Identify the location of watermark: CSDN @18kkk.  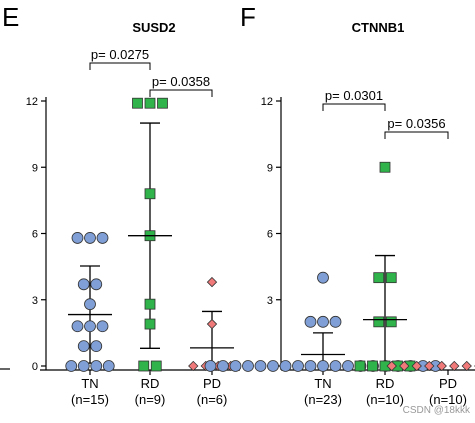
(437, 410).